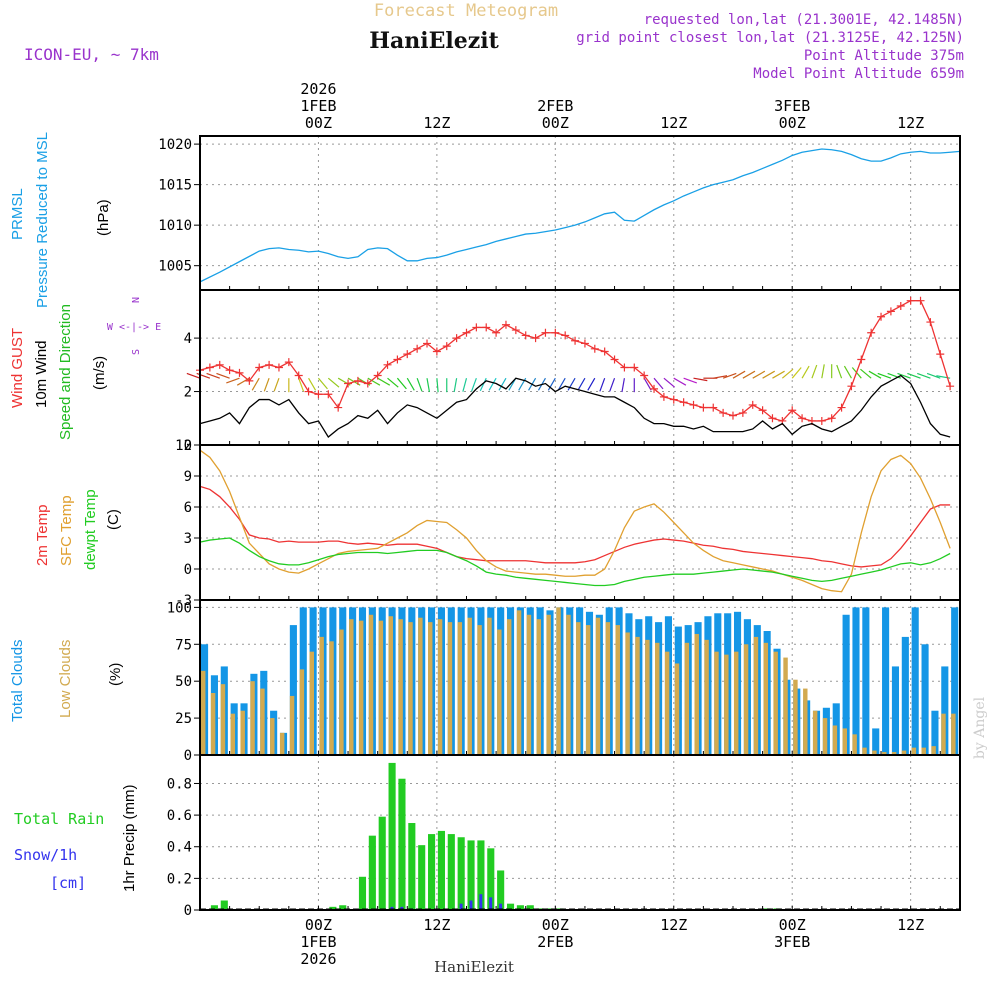  I want to click on y-tick-label: -3, so click(183, 601).